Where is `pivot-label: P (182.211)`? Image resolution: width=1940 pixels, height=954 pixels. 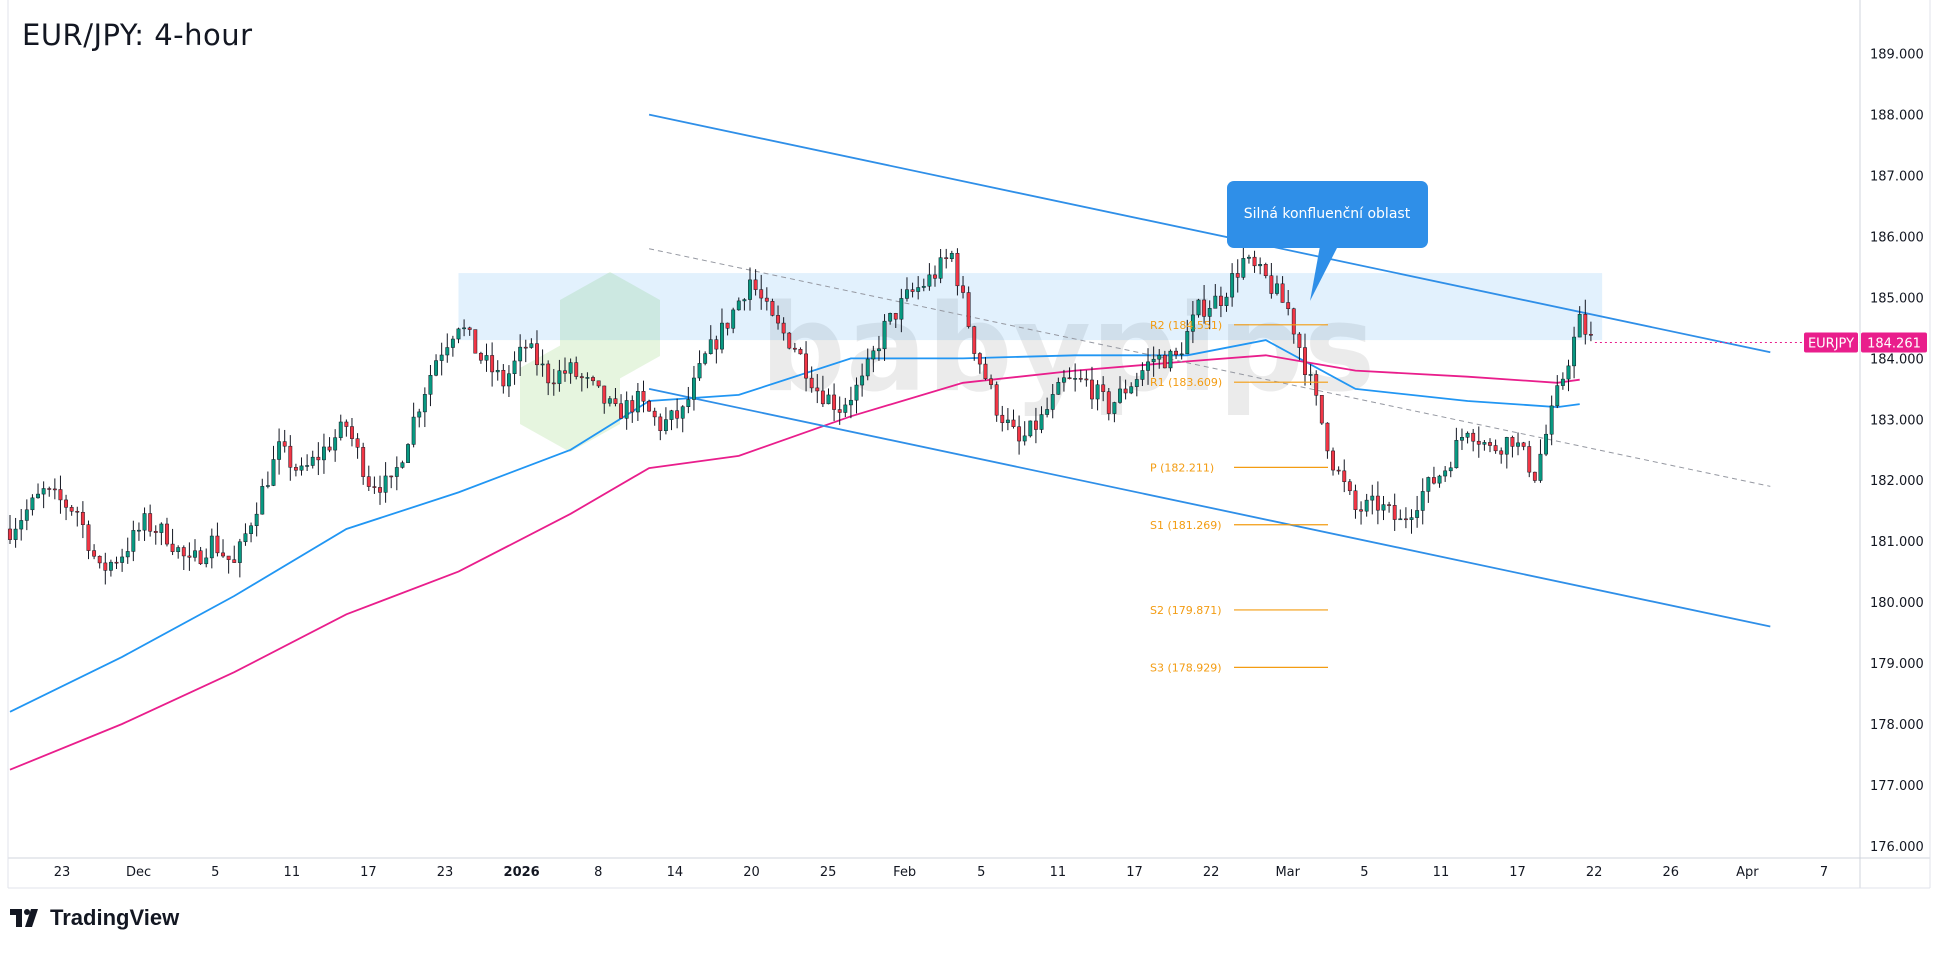
pivot-label: P (182.211) is located at coordinates (1182, 467).